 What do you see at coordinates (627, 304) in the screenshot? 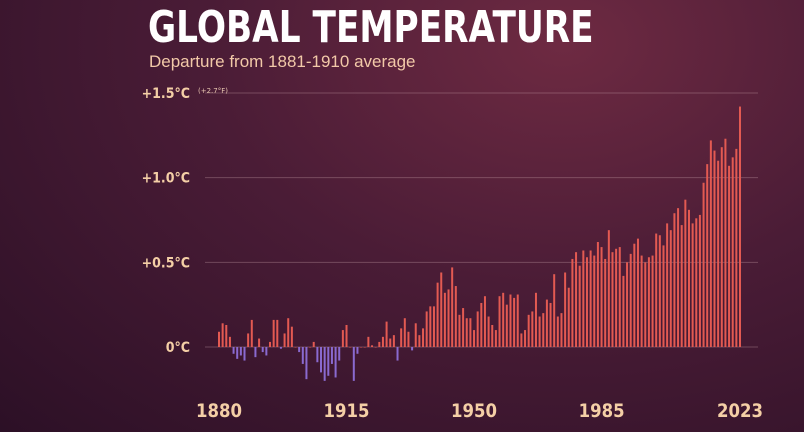
I see `bar-1992` at bounding box center [627, 304].